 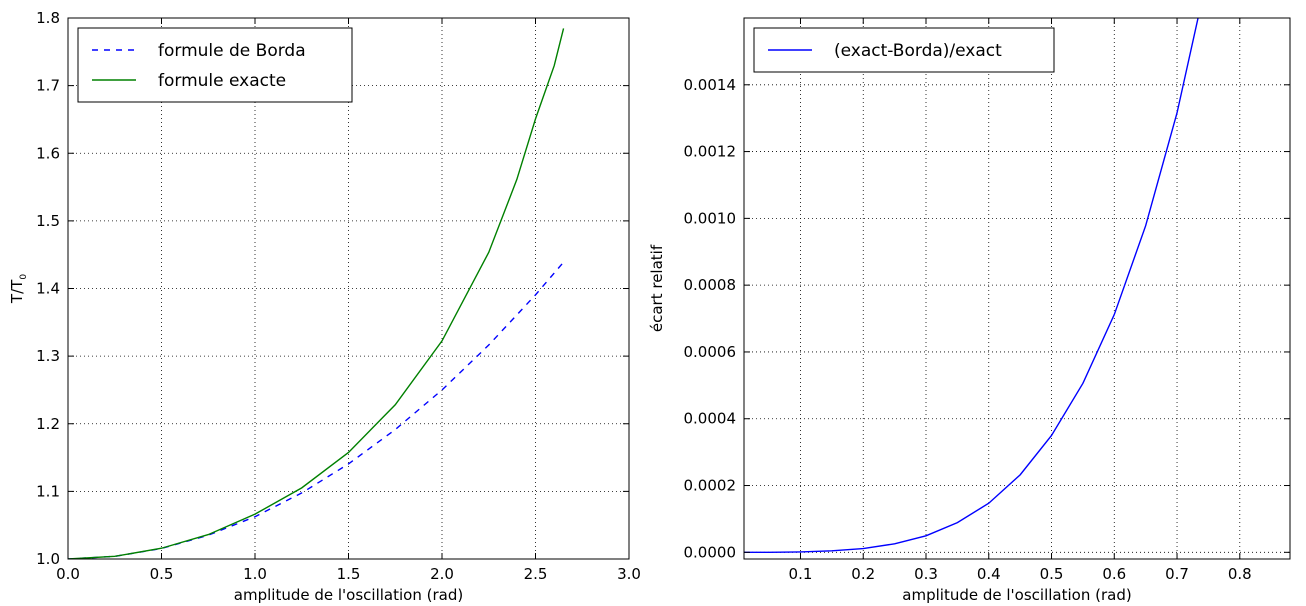 I want to click on x-tick-label: 0.6, so click(x=1114, y=574).